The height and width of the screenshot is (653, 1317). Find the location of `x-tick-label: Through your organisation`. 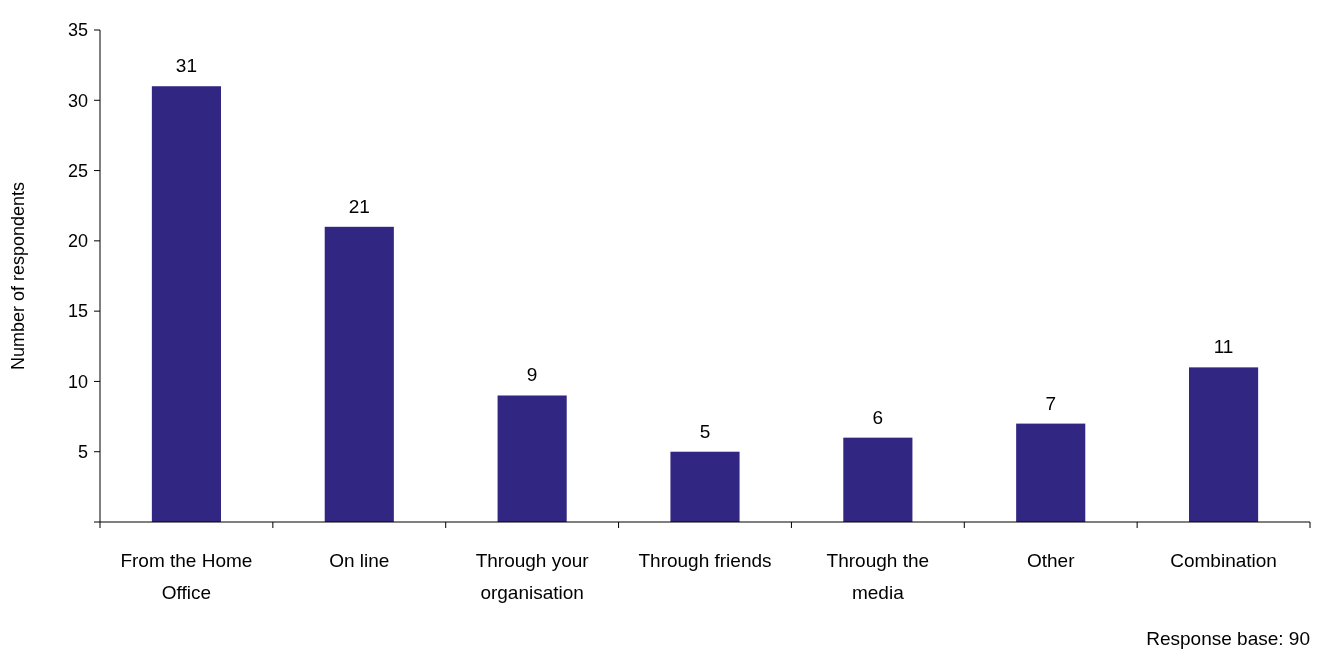

x-tick-label: Through your organisation is located at coordinates (532, 576).